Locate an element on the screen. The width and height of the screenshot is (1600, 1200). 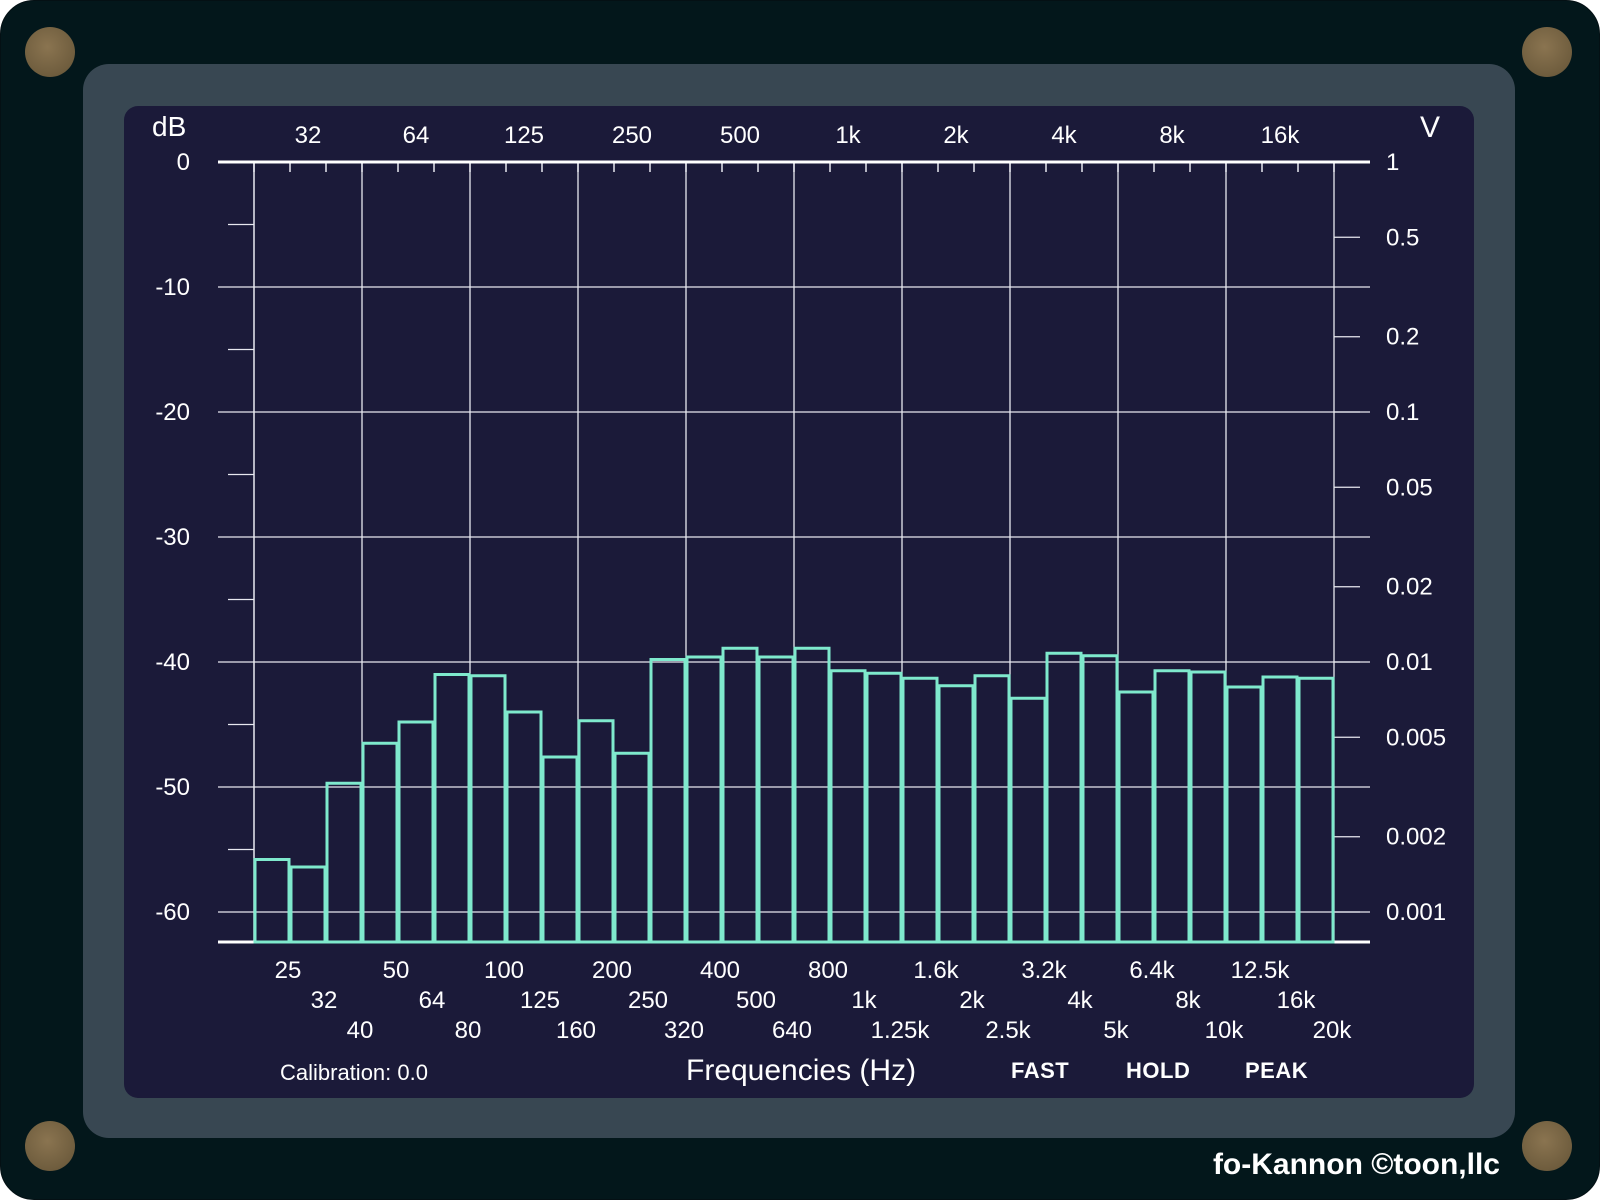
bottom-freq-label: 320 is located at coordinates (684, 1030).